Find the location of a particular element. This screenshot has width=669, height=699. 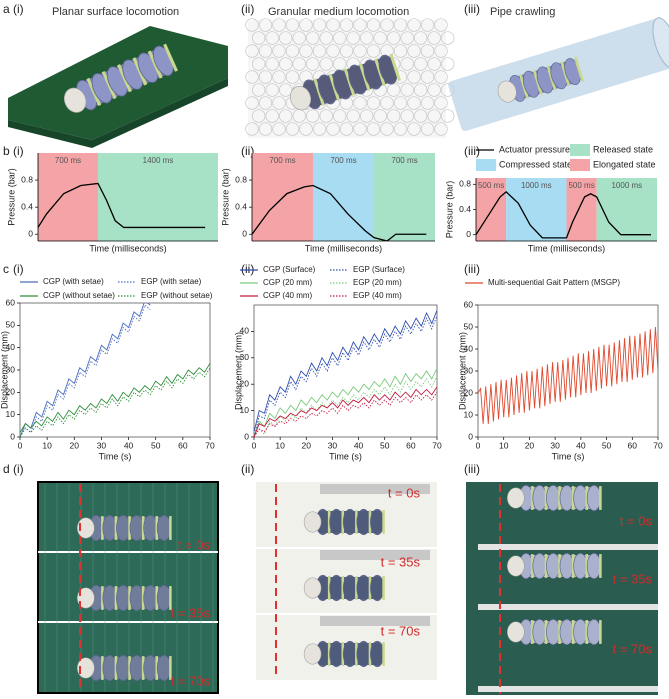

x-axis-label: Time (s) is located at coordinates (115, 456).